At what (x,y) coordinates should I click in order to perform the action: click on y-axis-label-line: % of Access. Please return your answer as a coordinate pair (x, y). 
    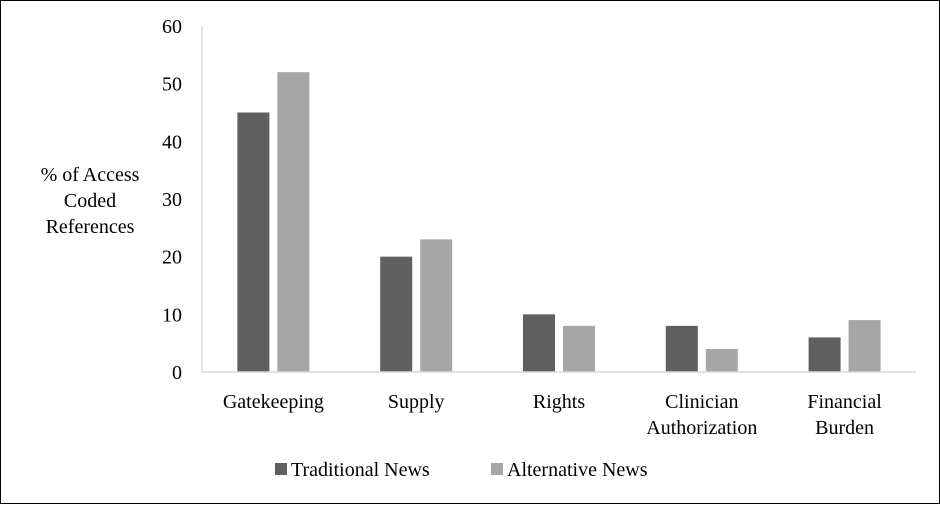
    Looking at the image, I should click on (90, 175).